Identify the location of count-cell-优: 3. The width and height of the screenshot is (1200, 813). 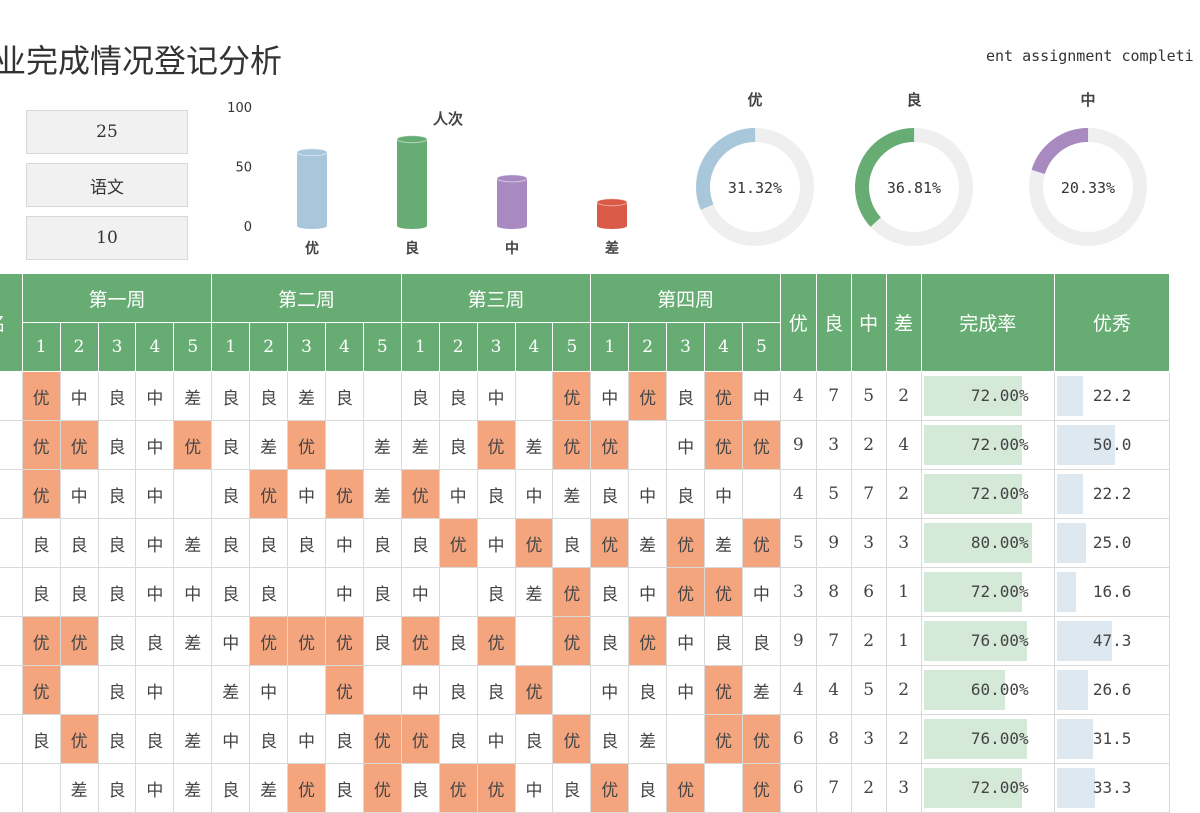
(798, 592).